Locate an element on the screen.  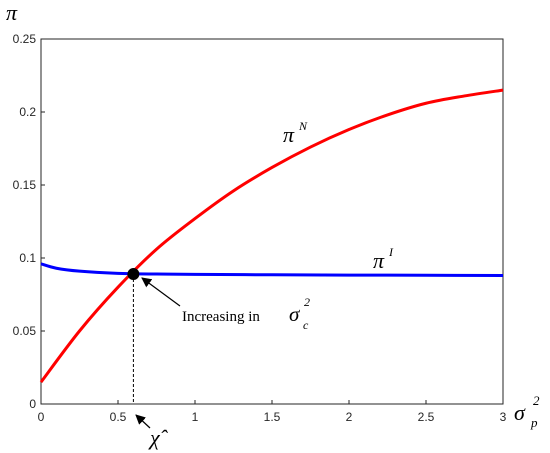
y-tick-label: 0.15 is located at coordinates (25, 185).